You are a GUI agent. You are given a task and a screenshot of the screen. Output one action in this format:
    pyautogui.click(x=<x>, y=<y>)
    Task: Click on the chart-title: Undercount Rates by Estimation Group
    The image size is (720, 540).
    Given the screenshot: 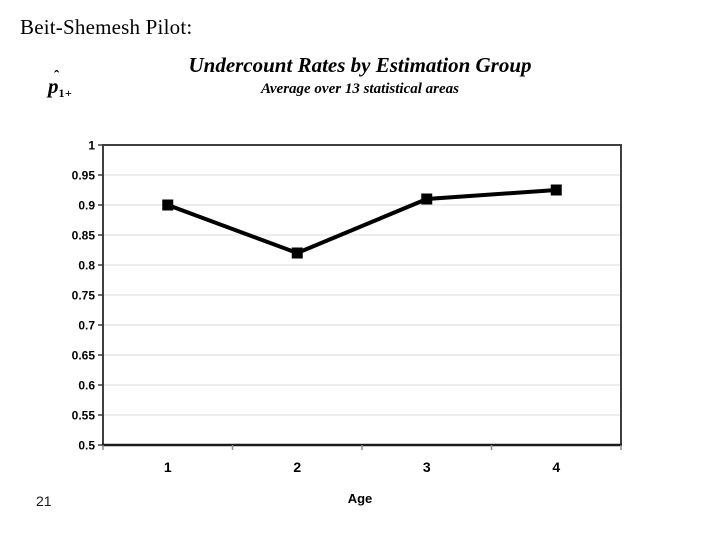 What is the action you would take?
    pyautogui.click(x=360, y=65)
    